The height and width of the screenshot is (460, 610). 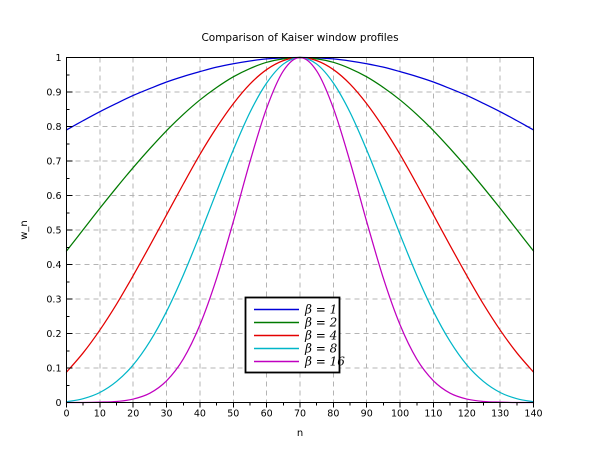 I want to click on x-tick-label: 30, so click(x=167, y=414).